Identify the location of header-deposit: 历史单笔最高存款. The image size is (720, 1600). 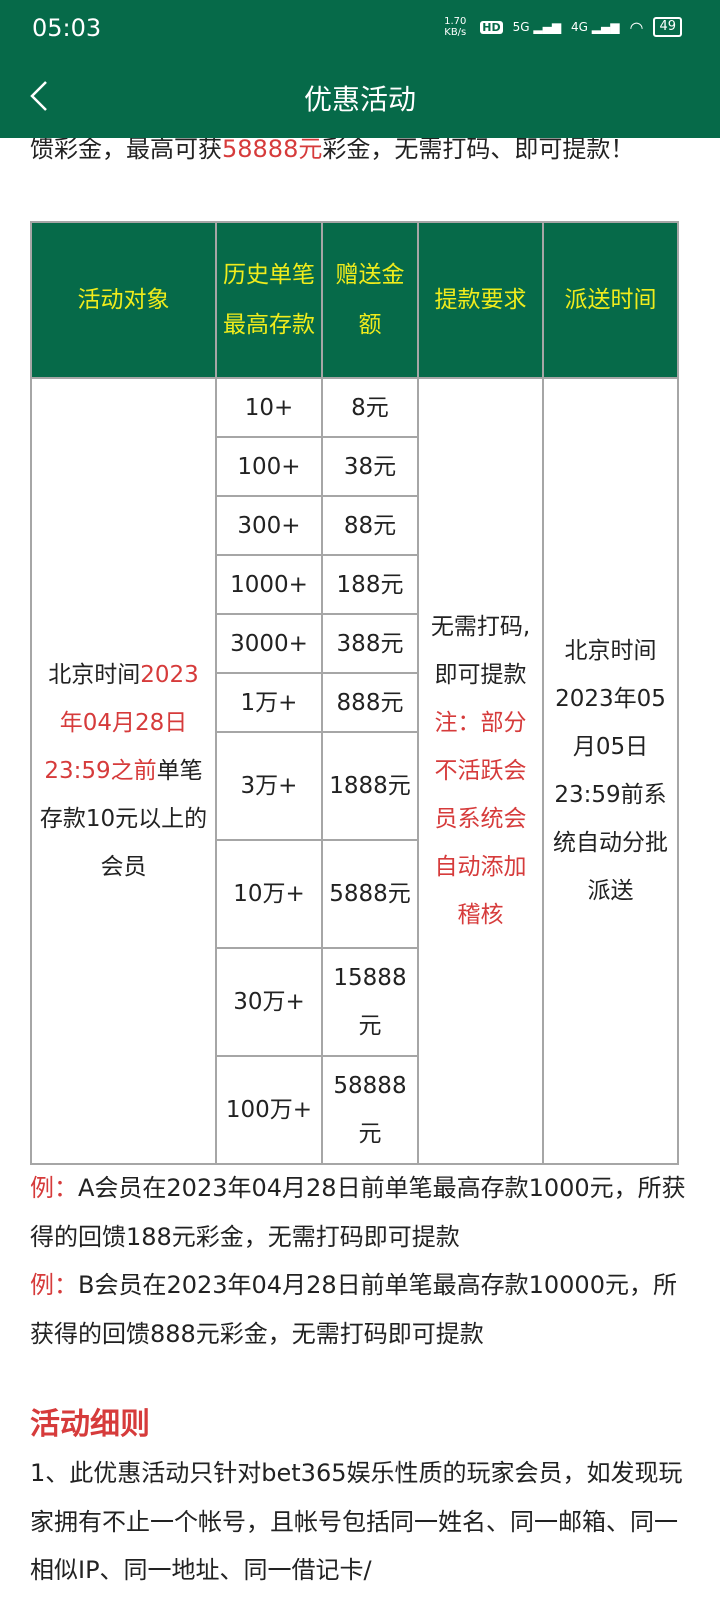
(269, 300).